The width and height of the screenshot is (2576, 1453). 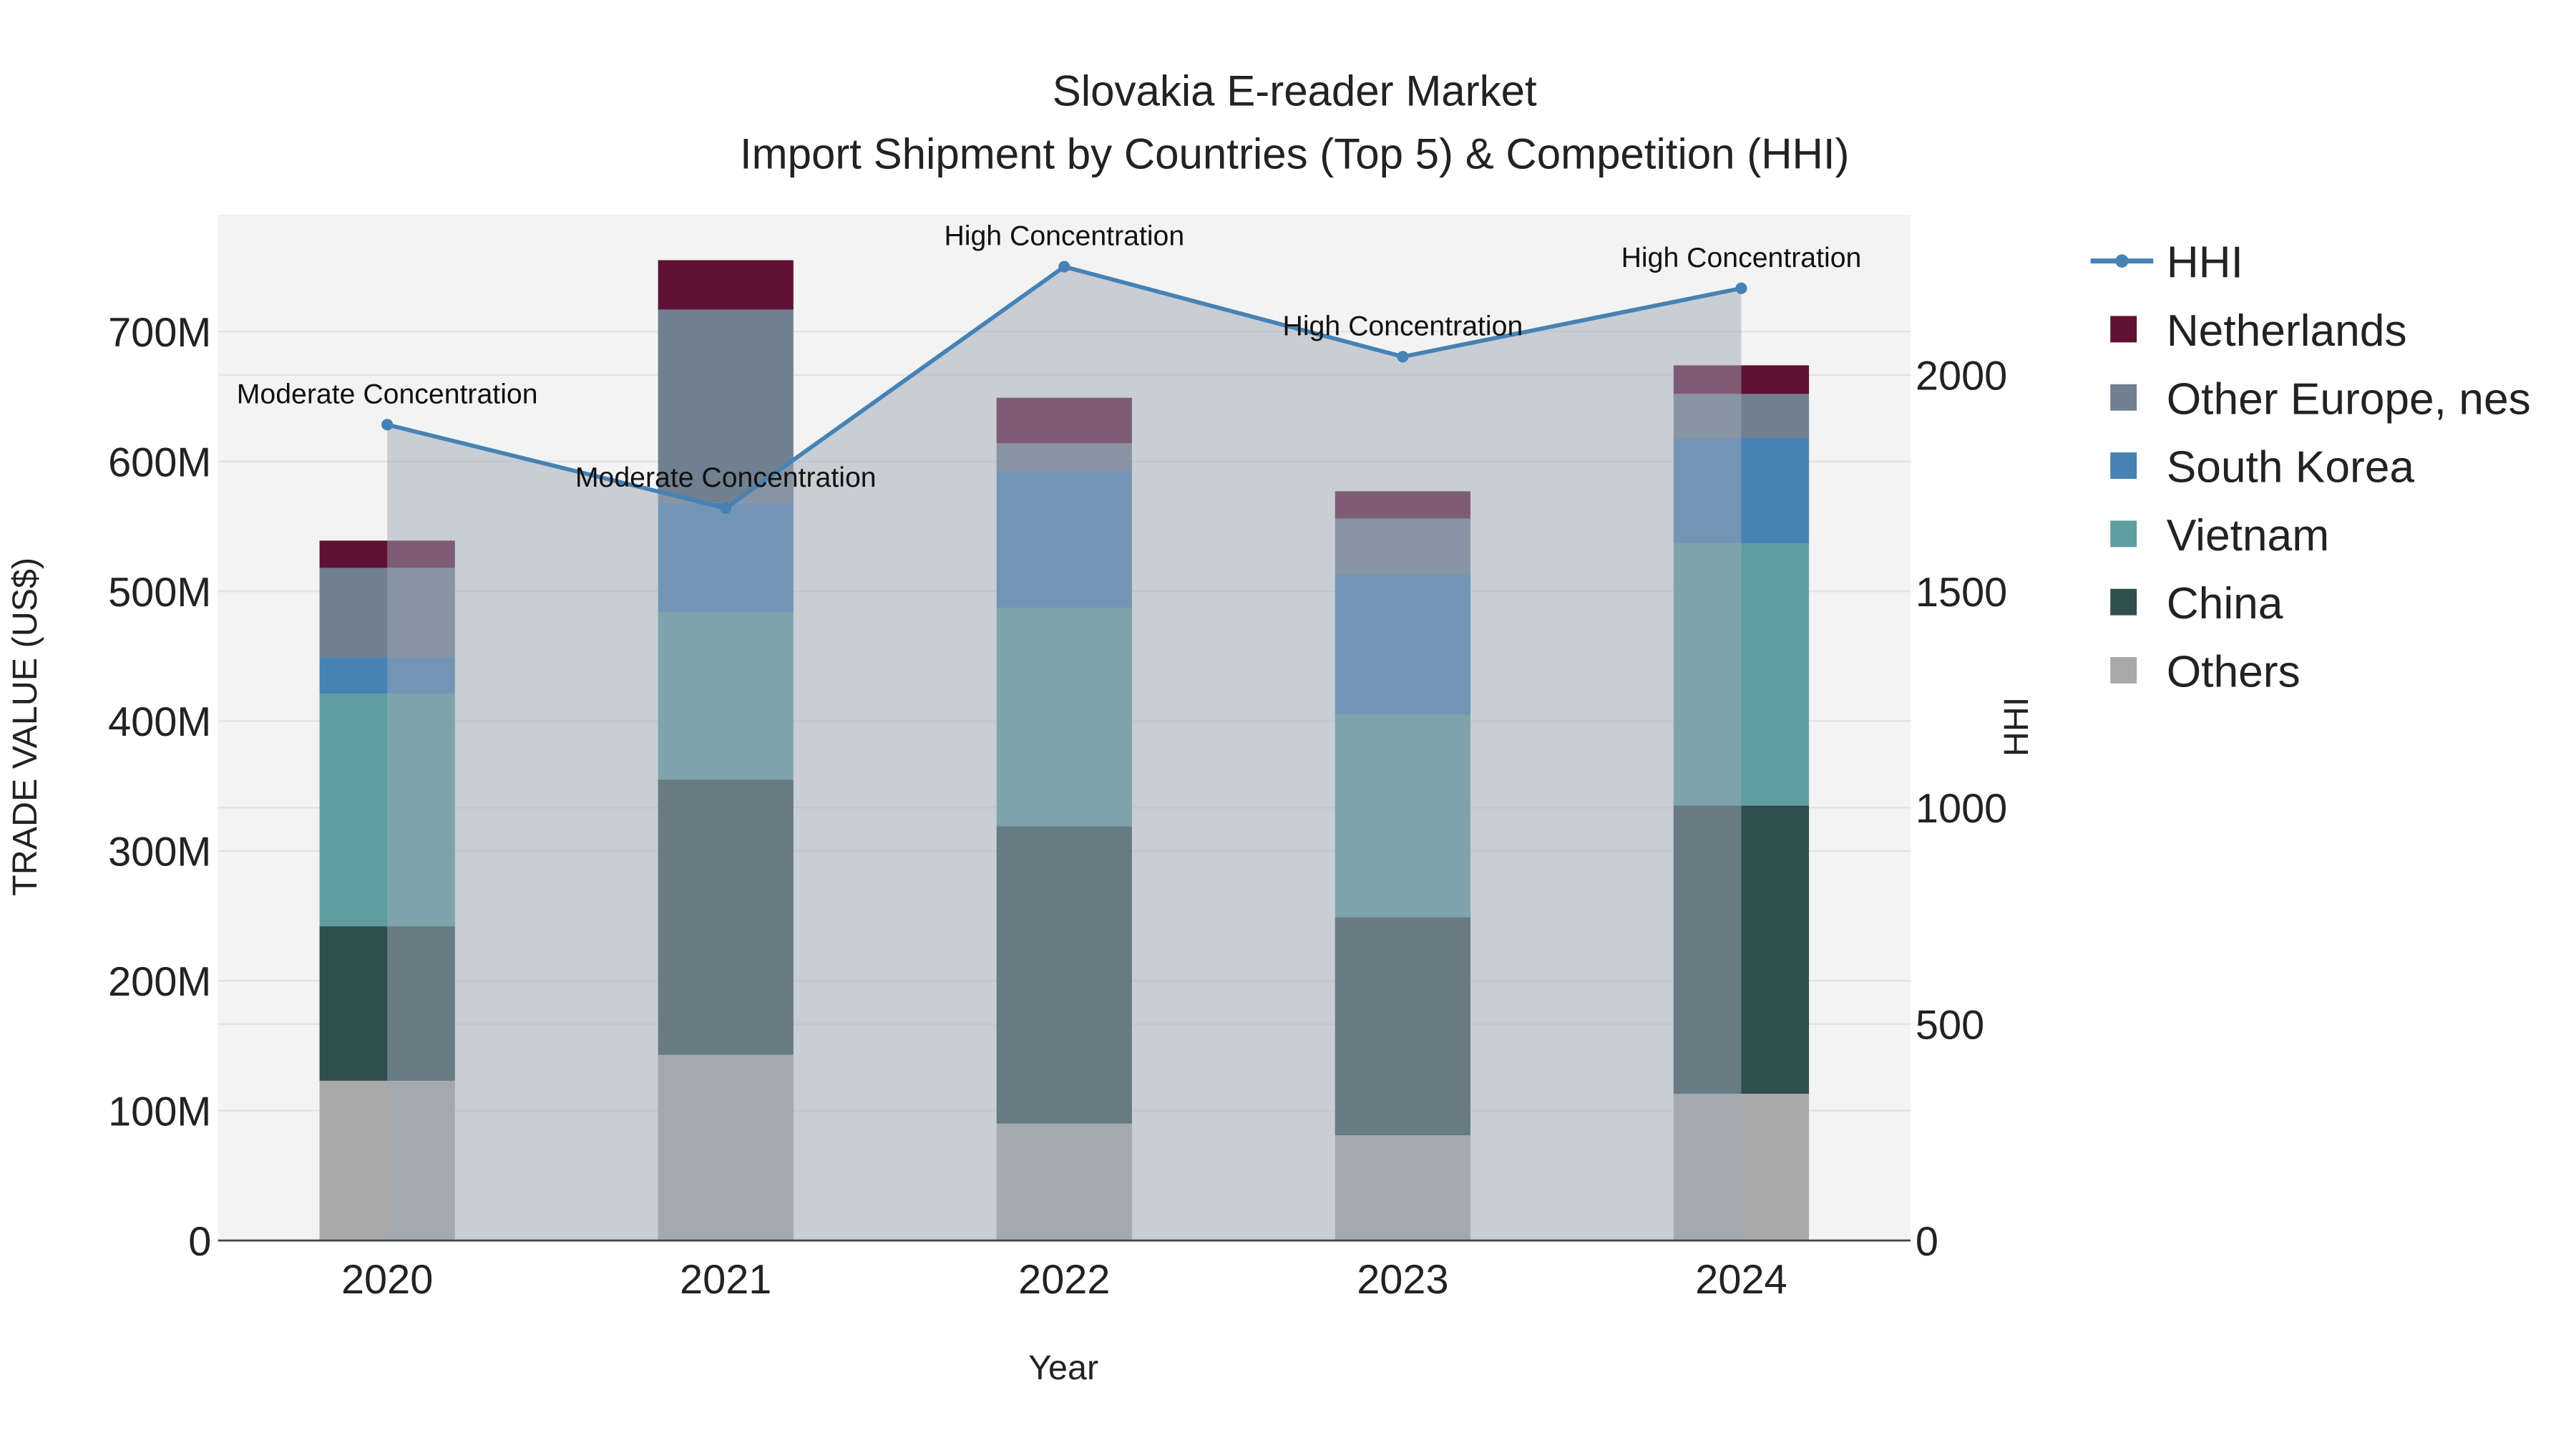 I want to click on legend-label: HHI, so click(x=2205, y=263).